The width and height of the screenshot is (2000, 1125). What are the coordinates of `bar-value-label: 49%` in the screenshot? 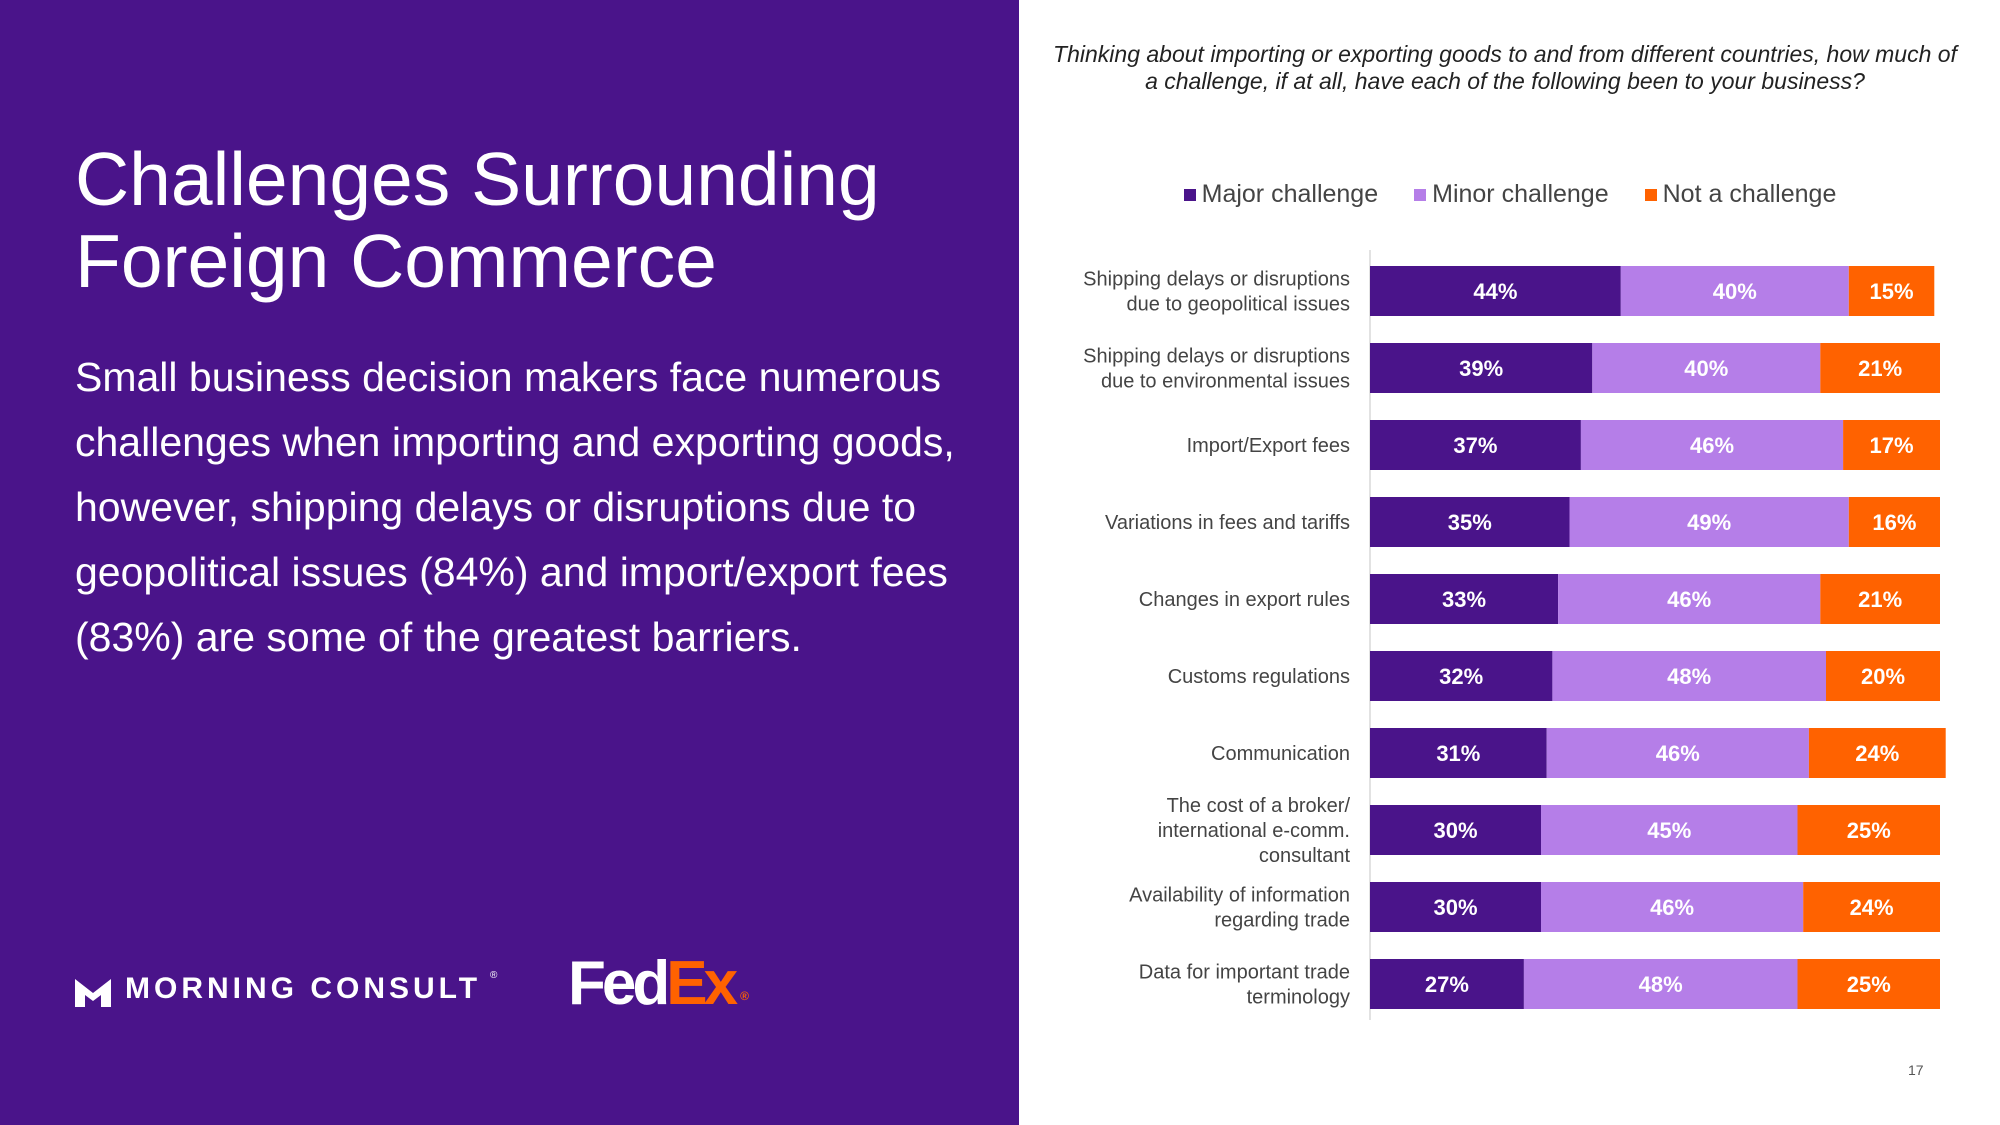 It's located at (1709, 522).